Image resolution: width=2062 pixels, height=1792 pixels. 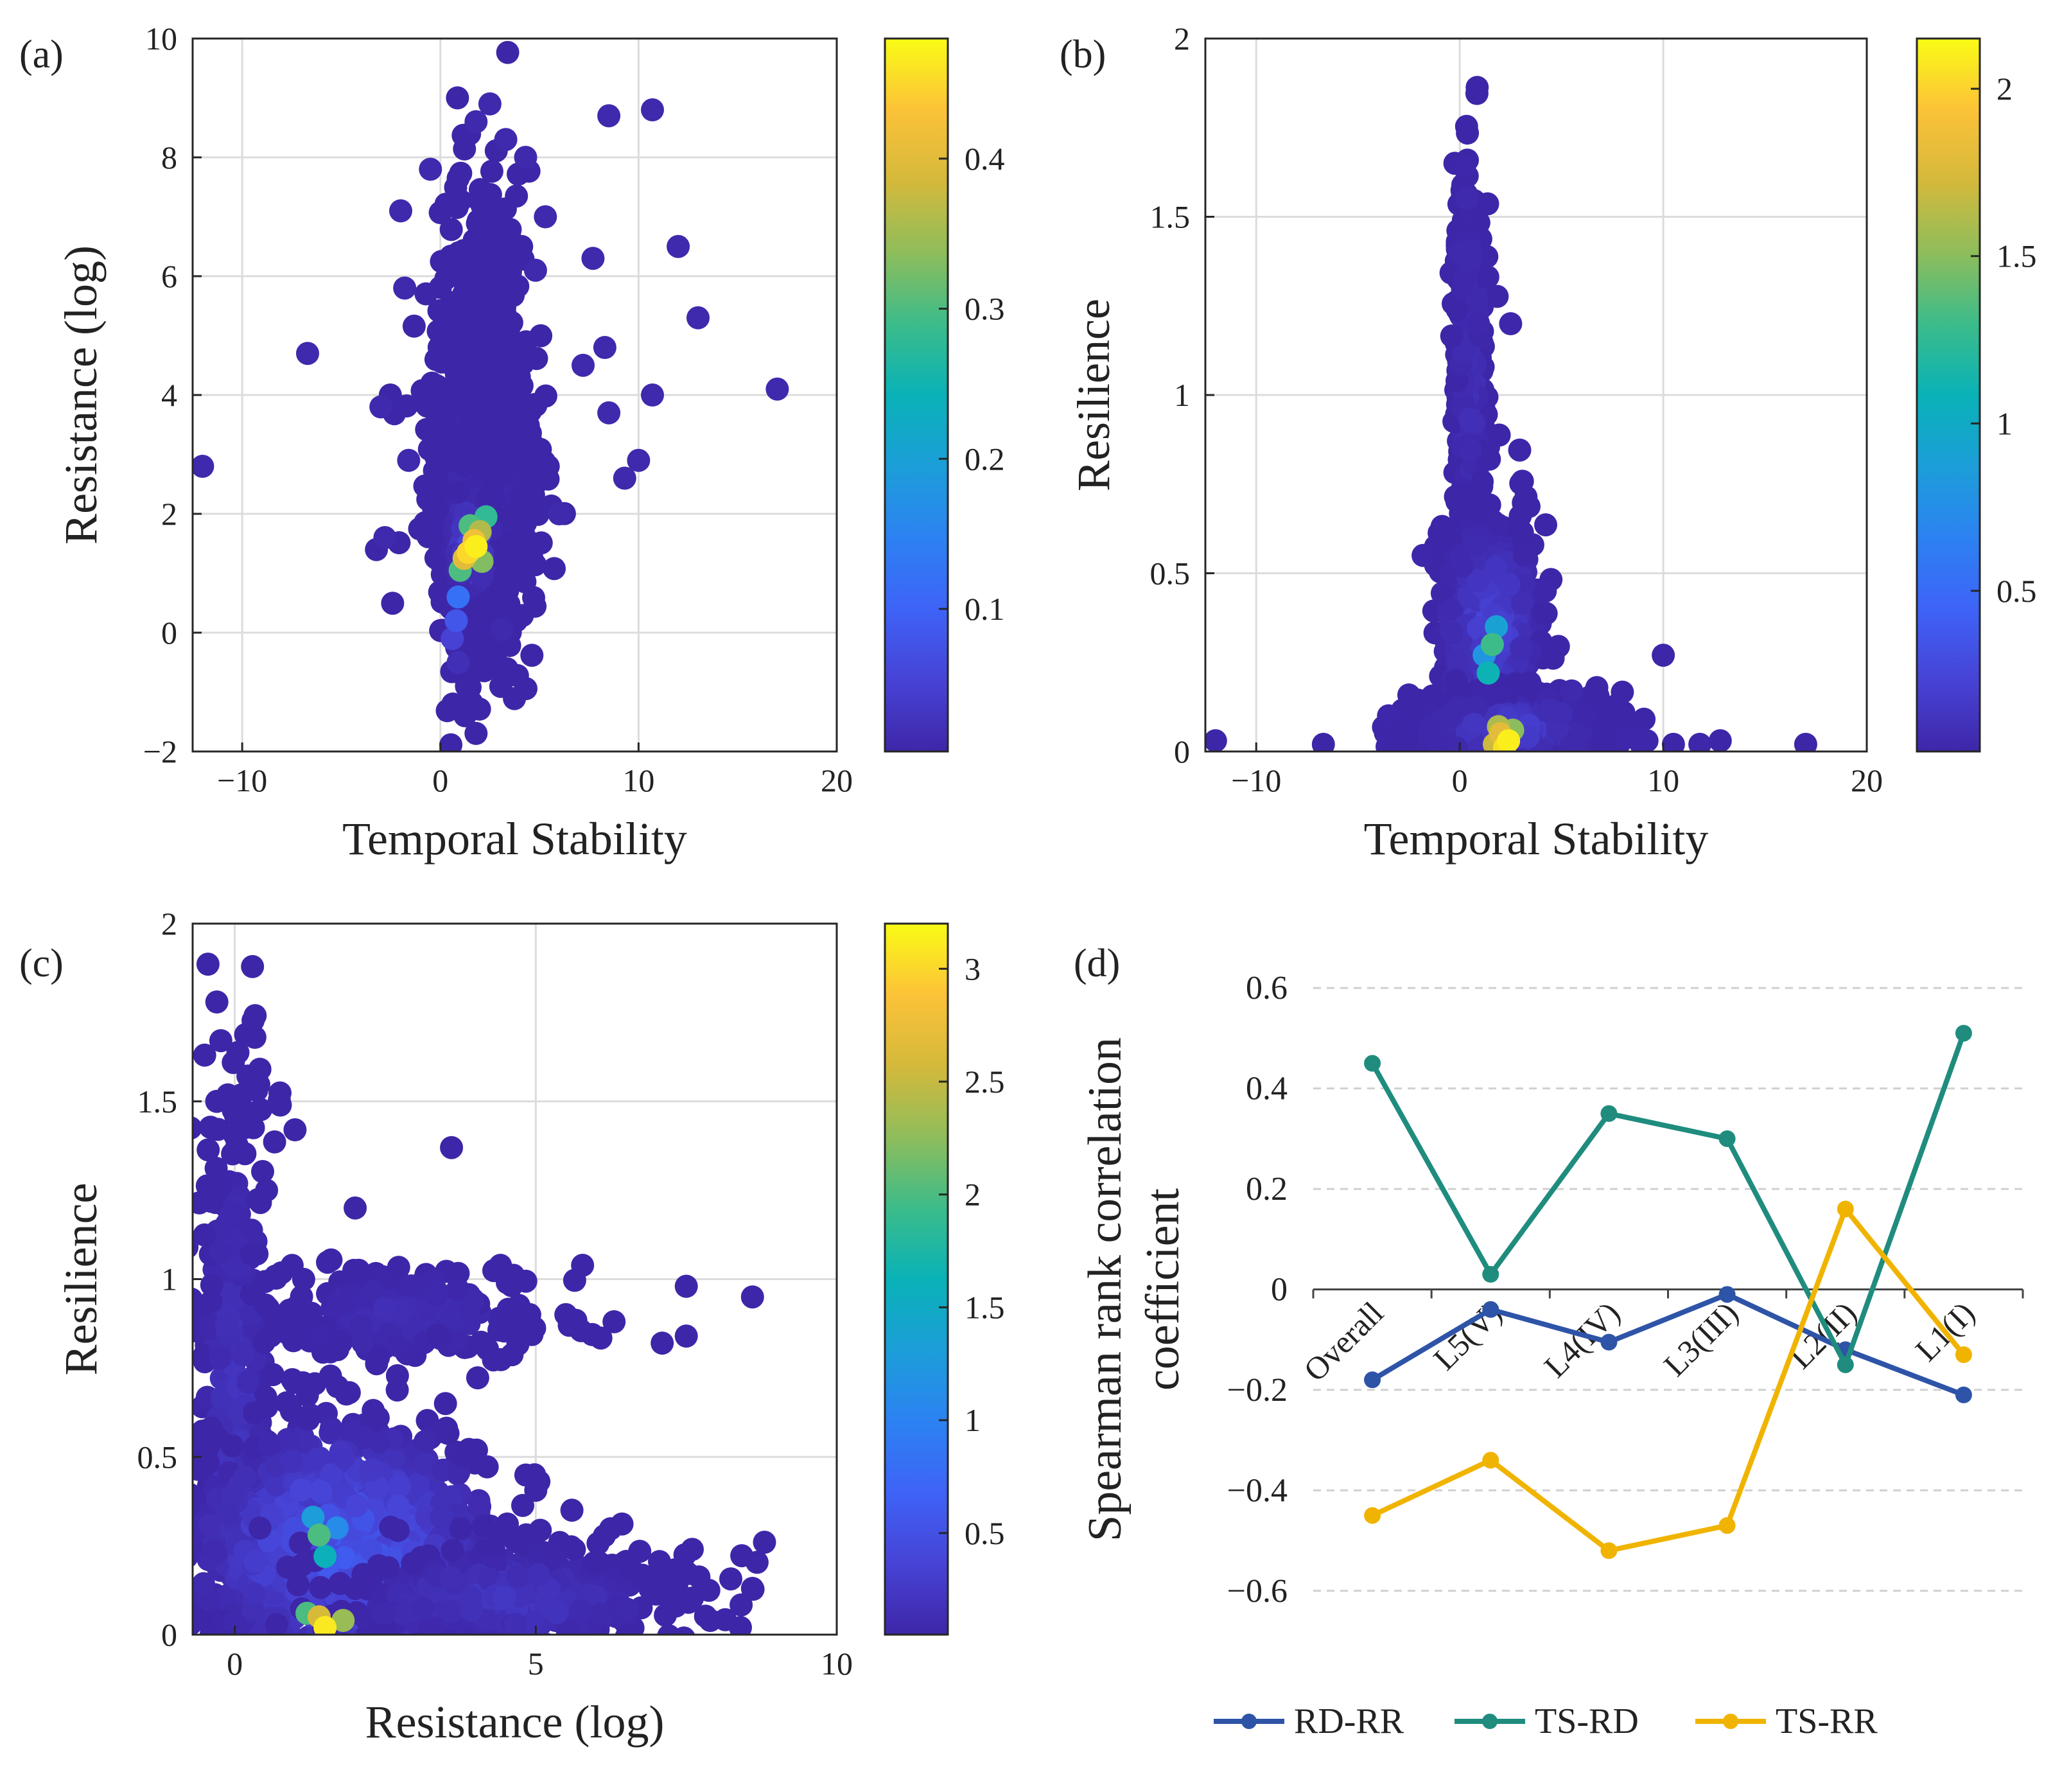 I want to click on y-tick-label: 4, so click(x=169, y=395).